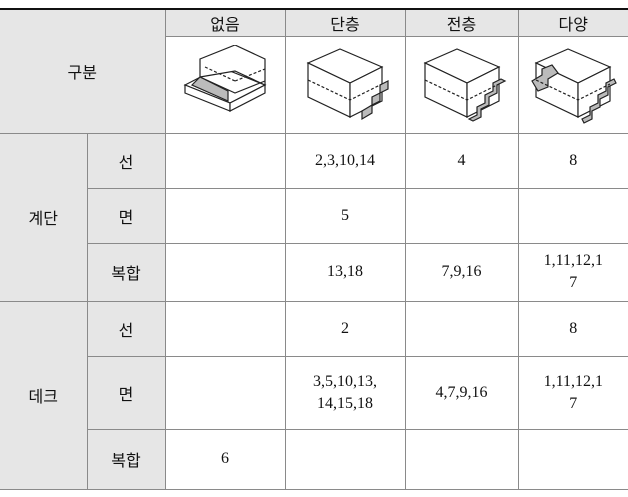 The height and width of the screenshot is (497, 628). Describe the element at coordinates (461, 22) in the screenshot. I see `column-header: 전층` at that location.